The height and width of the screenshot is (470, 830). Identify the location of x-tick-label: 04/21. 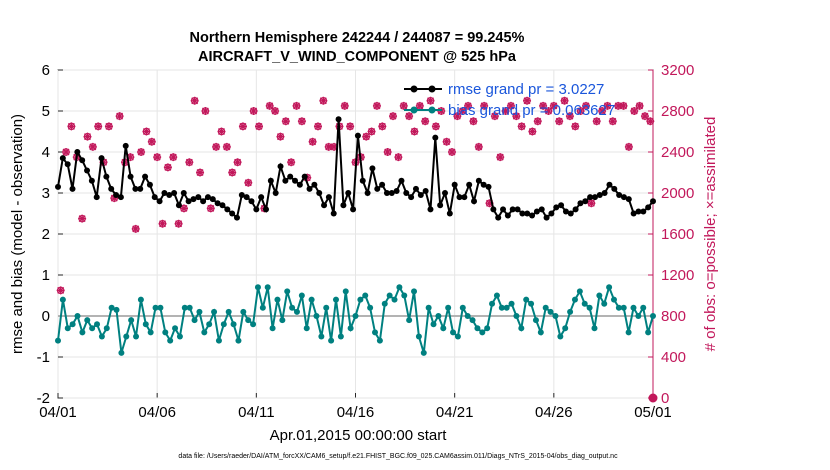
(455, 412).